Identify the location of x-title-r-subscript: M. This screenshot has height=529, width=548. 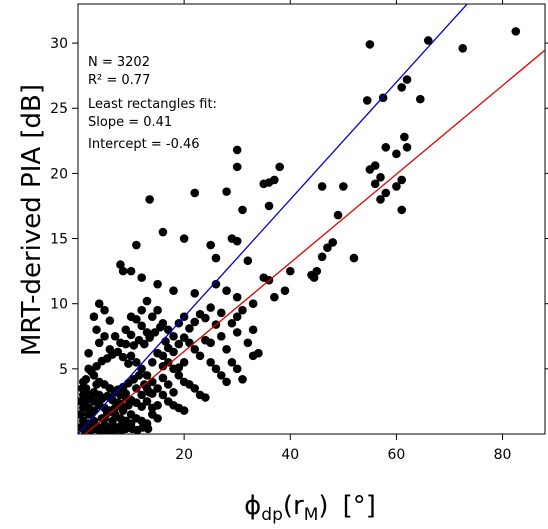
(311, 515).